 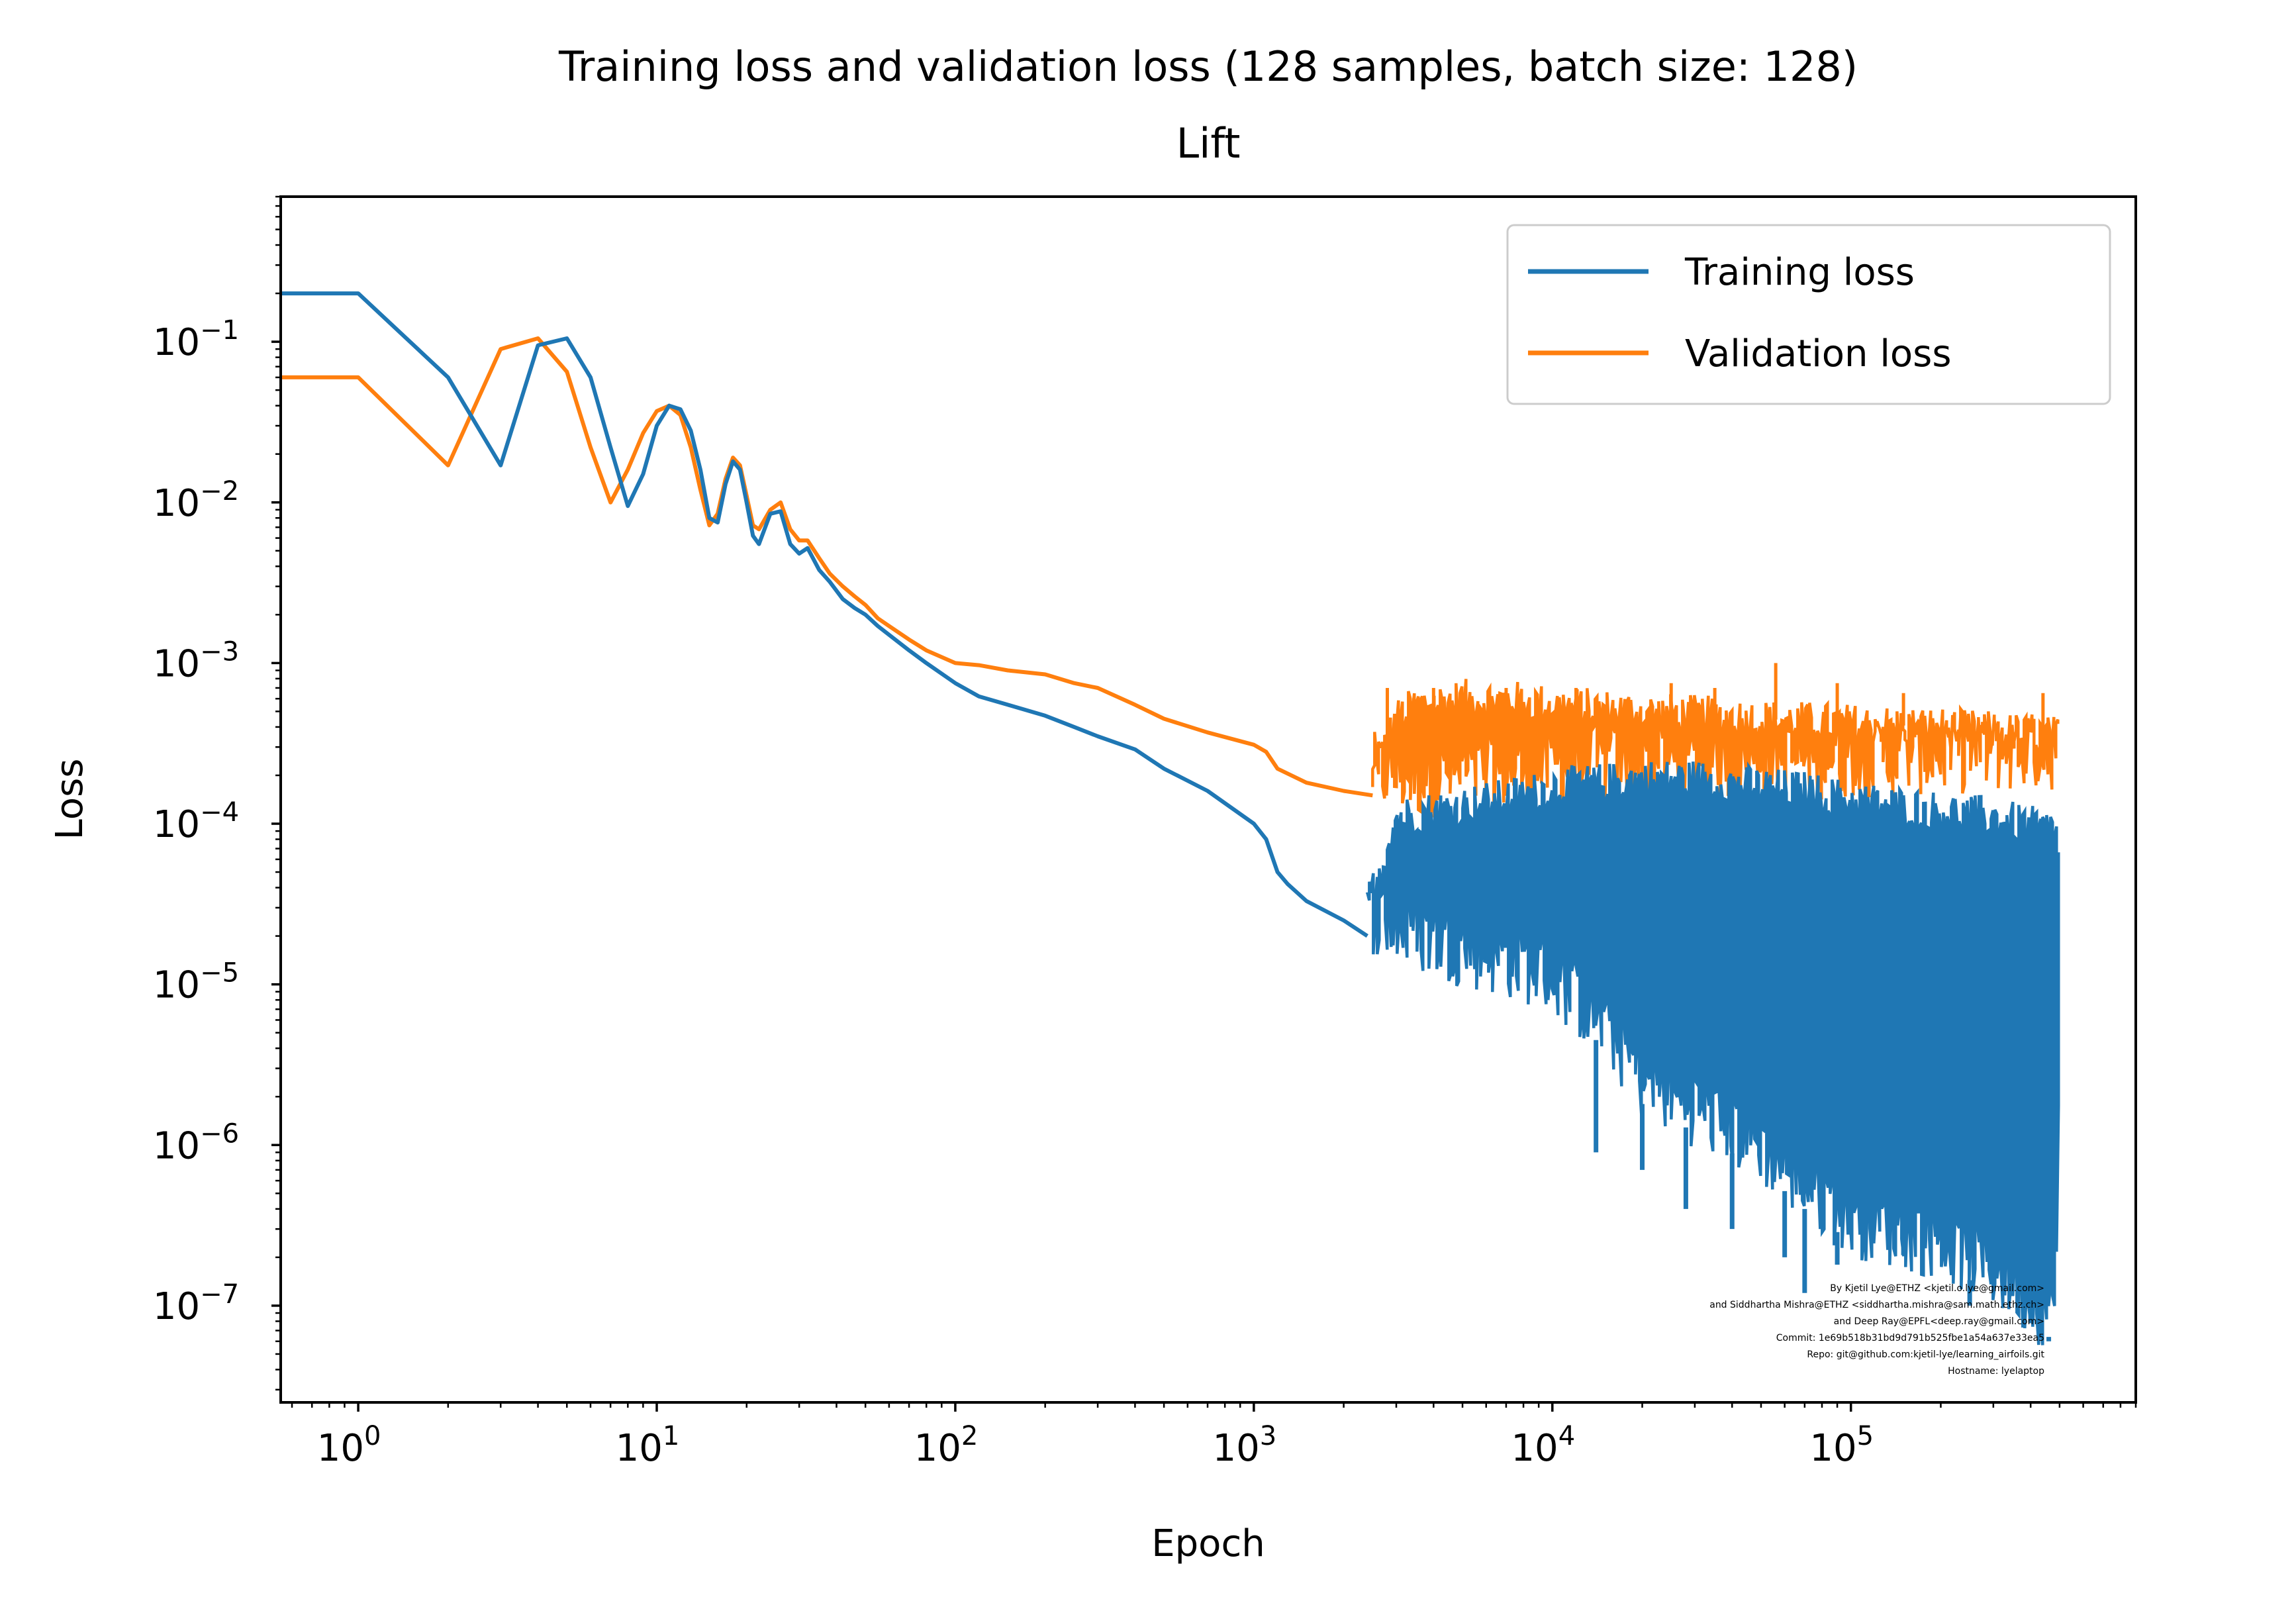 What do you see at coordinates (1799, 272) in the screenshot?
I see `legend-label-training: Training loss` at bounding box center [1799, 272].